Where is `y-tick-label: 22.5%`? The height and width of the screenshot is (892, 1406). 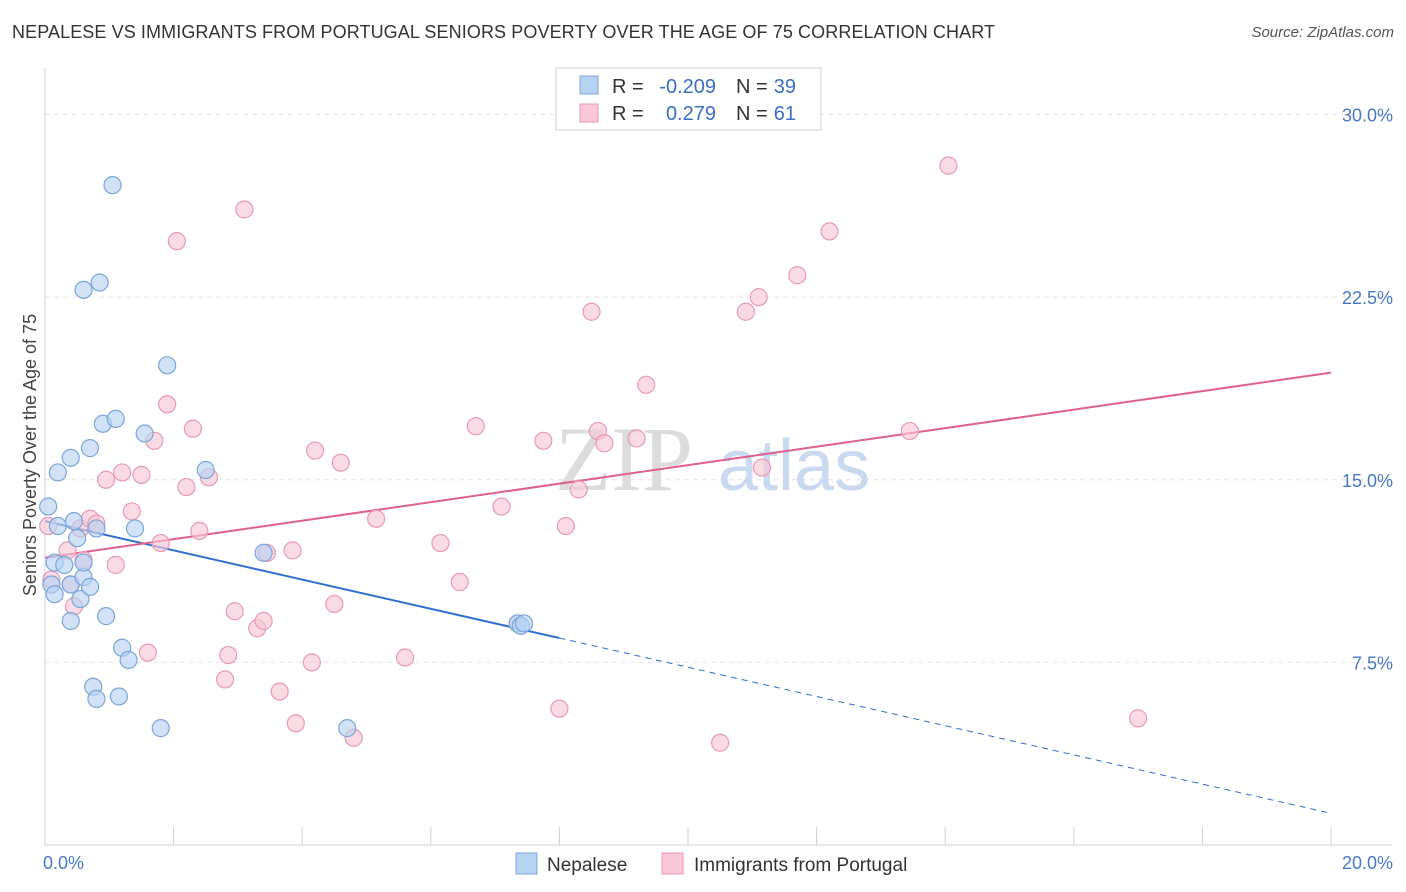 y-tick-label: 22.5% is located at coordinates (1367, 298).